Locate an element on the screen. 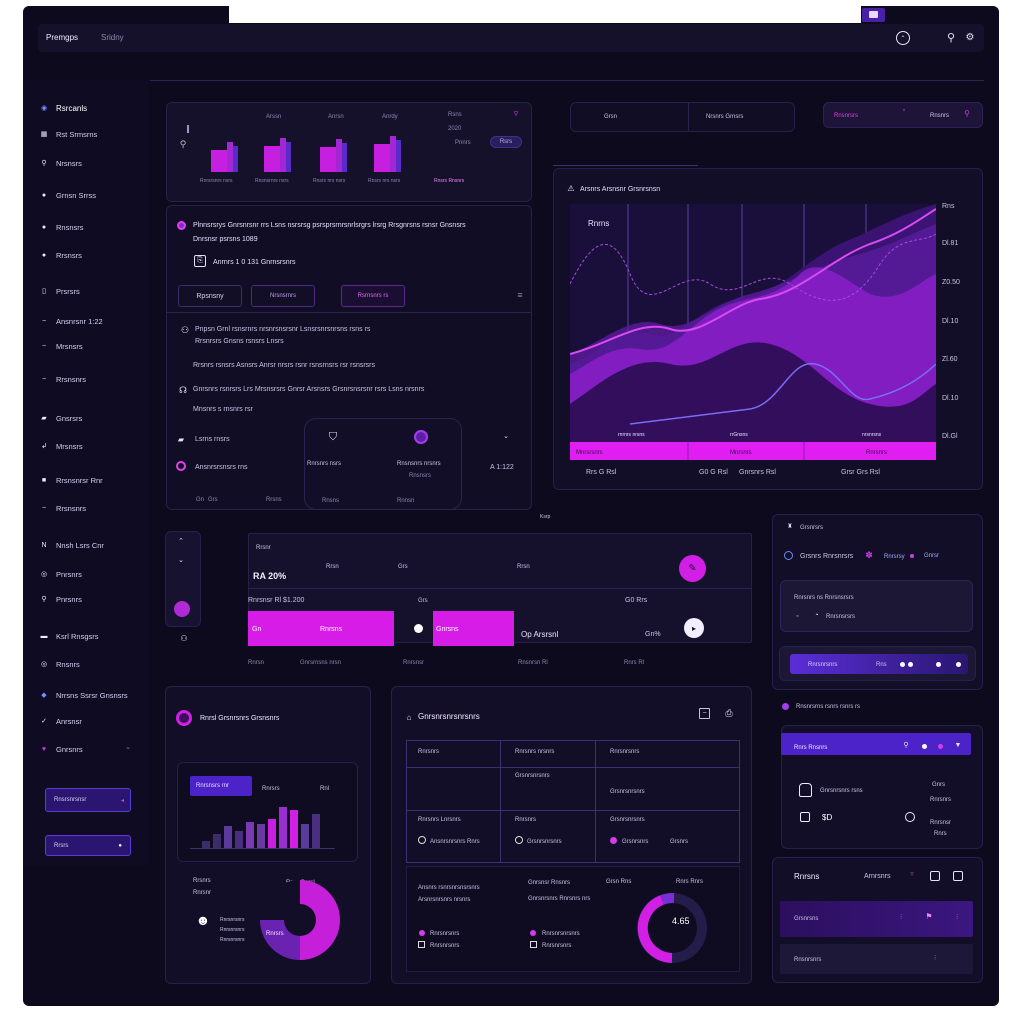  chip-box is located at coordinates (903, 115).